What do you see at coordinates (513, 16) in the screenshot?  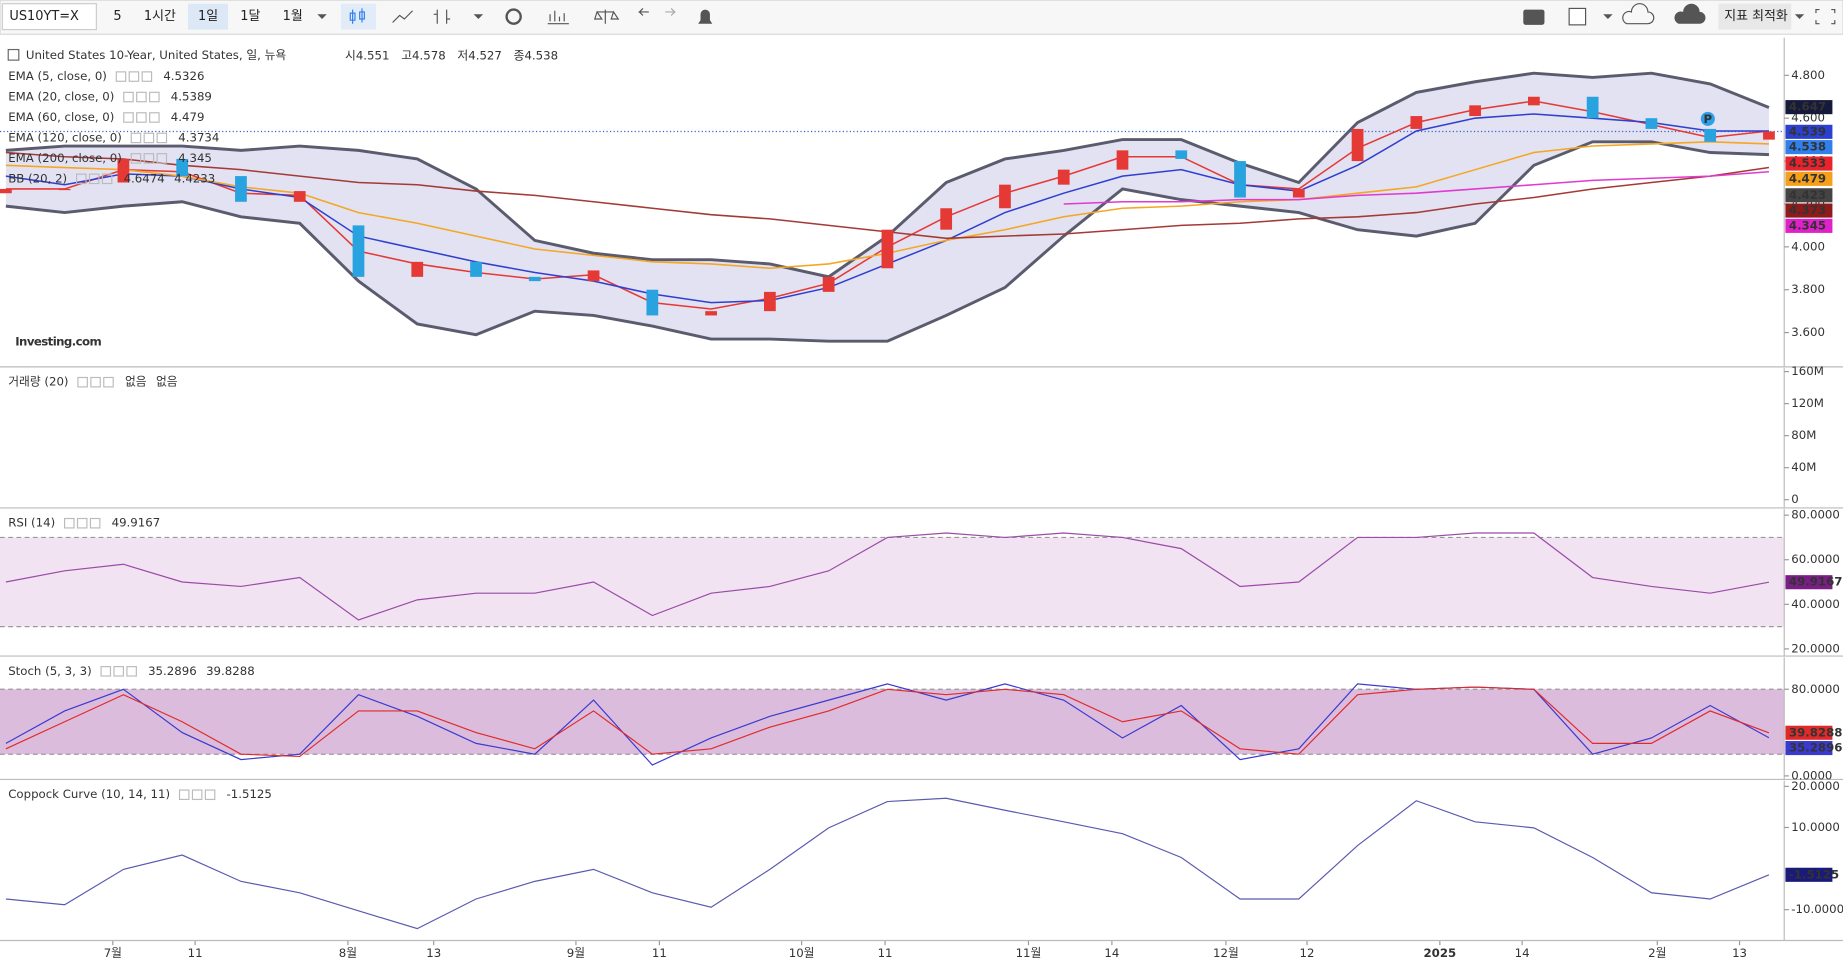 I see `settings-icon` at bounding box center [513, 16].